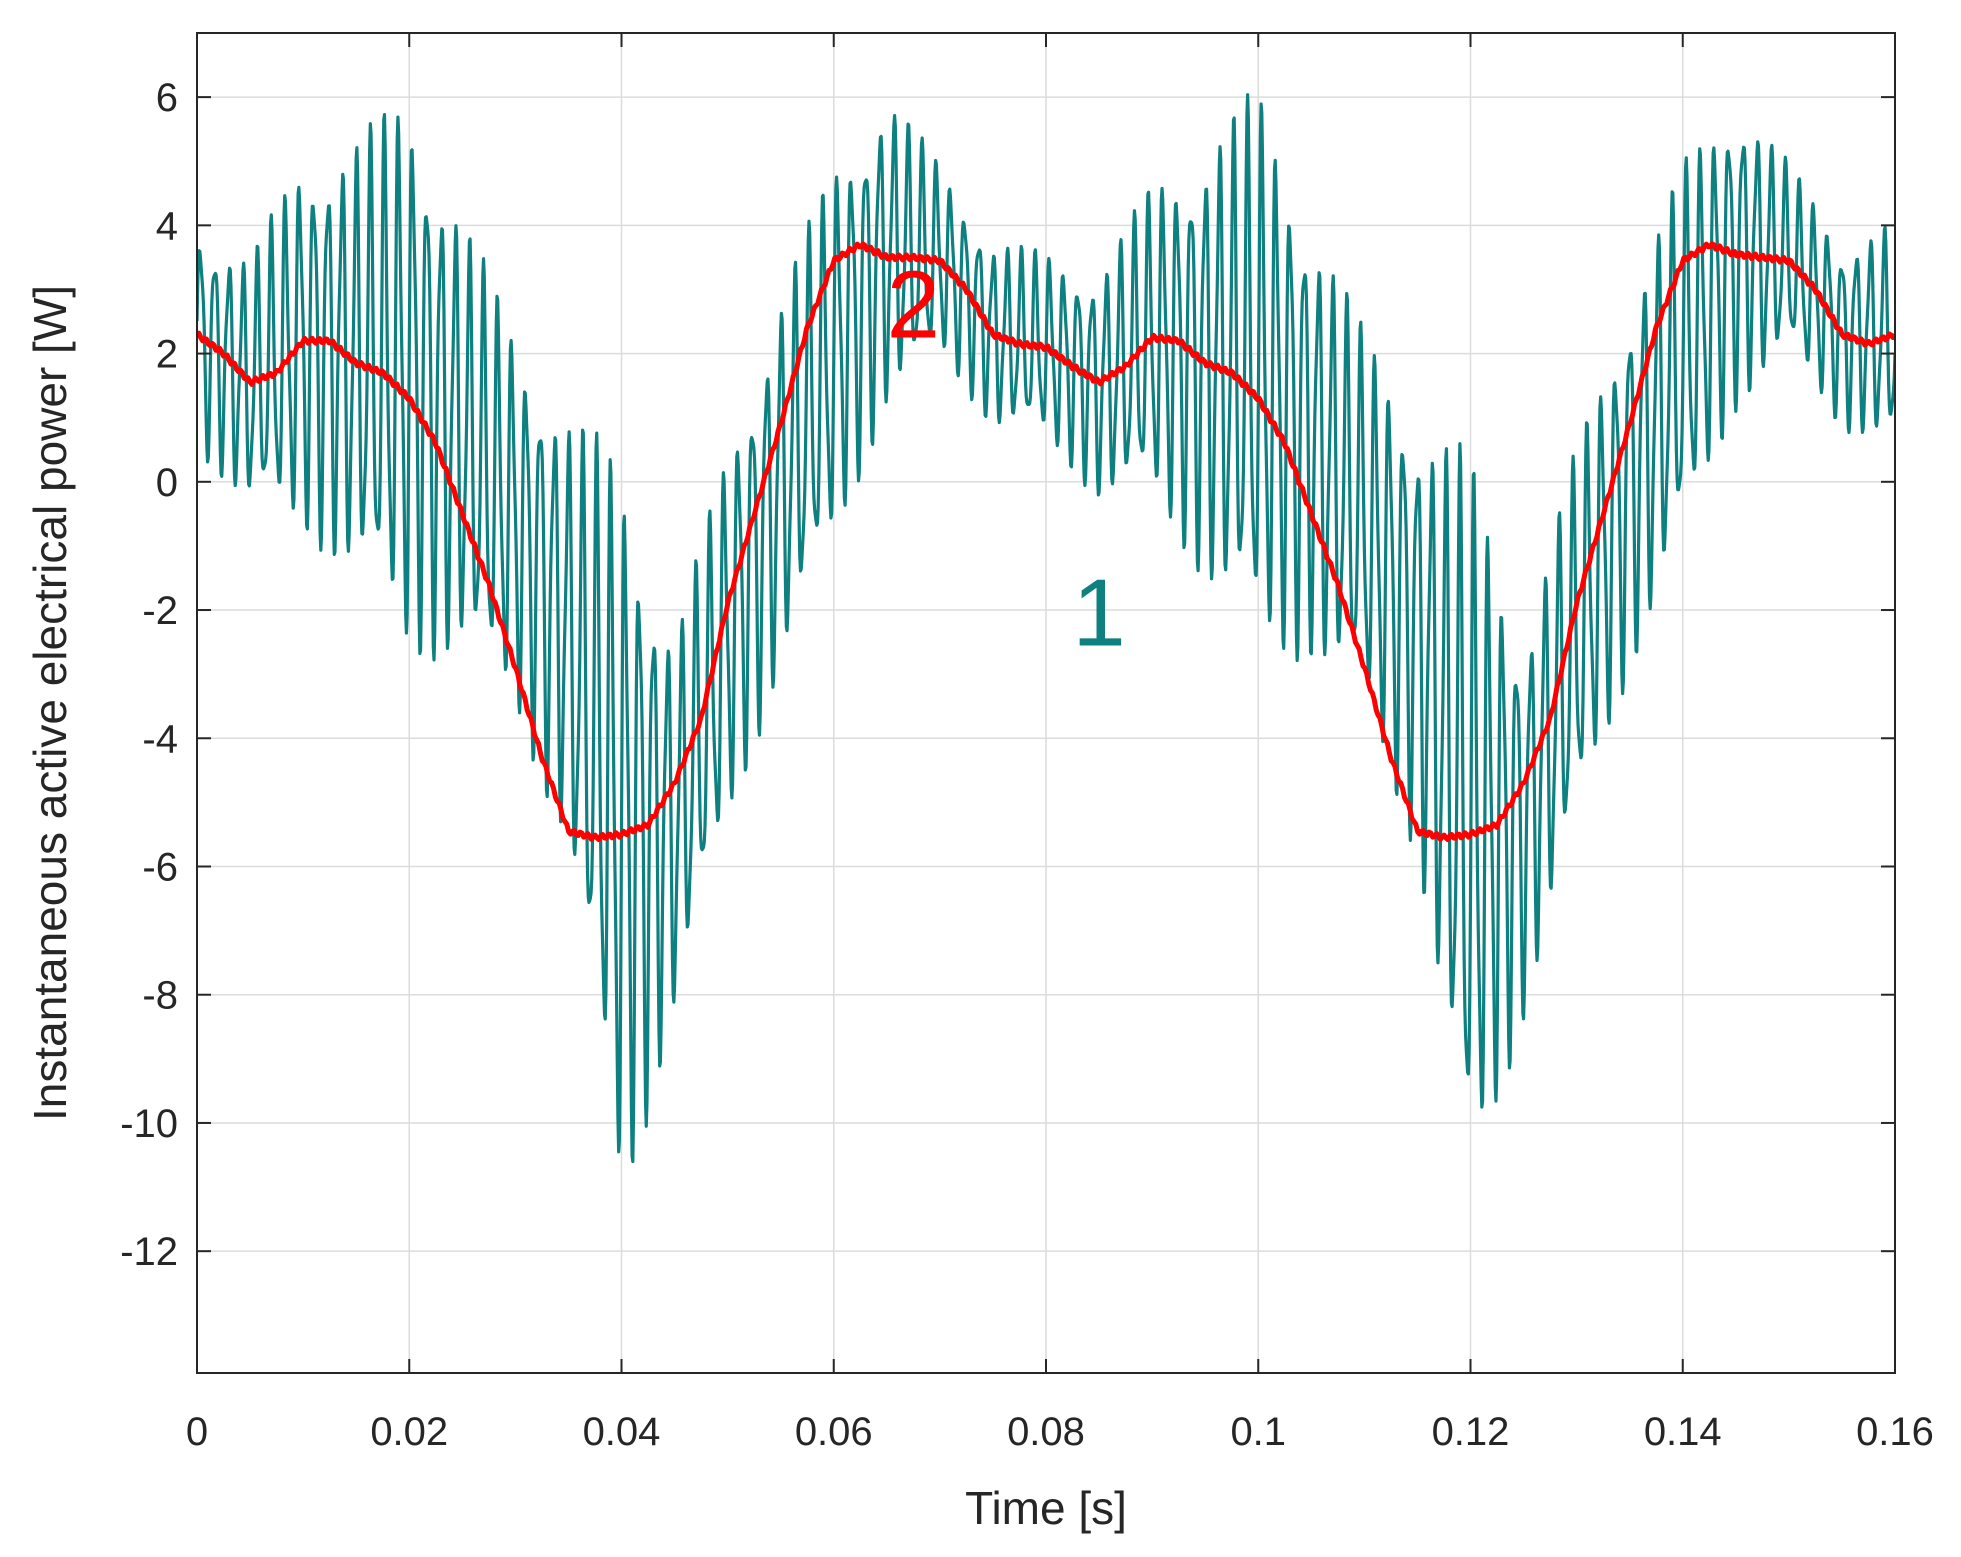 The image size is (1961, 1557). Describe the element at coordinates (167, 226) in the screenshot. I see `y-tick-label: 4` at that location.